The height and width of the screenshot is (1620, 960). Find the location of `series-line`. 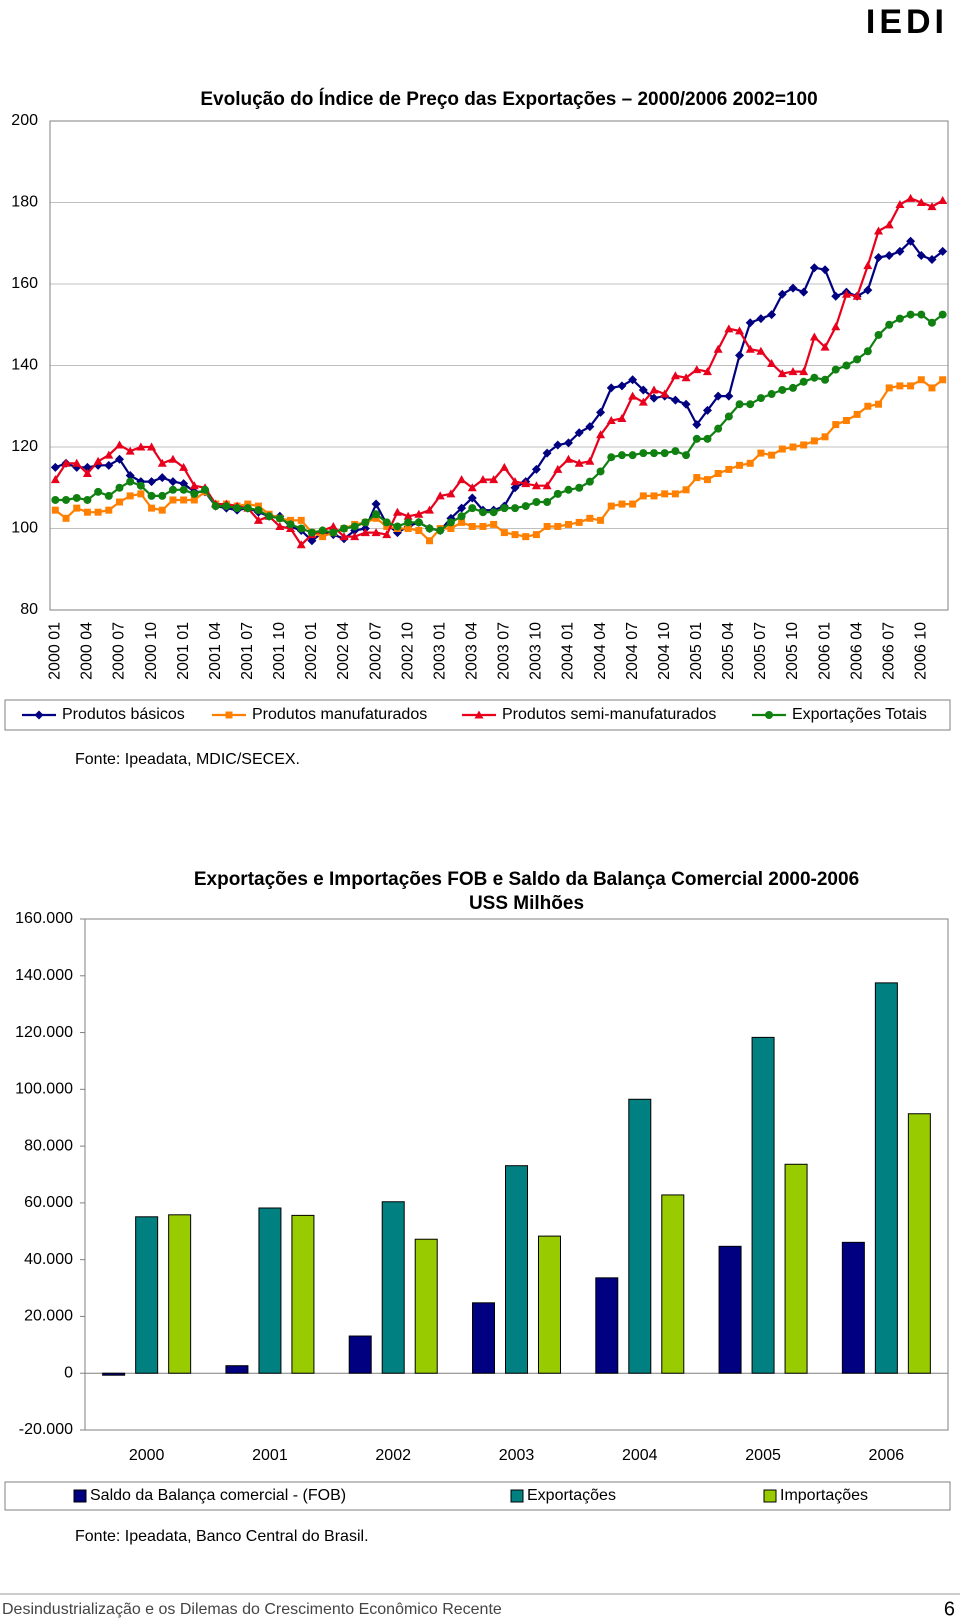

series-line is located at coordinates (499, 460).